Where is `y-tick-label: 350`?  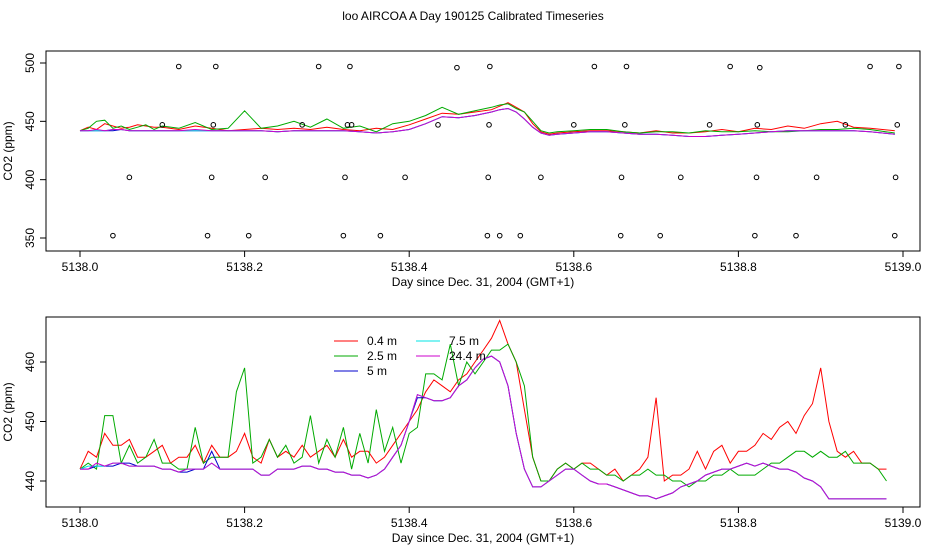 y-tick-label: 350 is located at coordinates (30, 238).